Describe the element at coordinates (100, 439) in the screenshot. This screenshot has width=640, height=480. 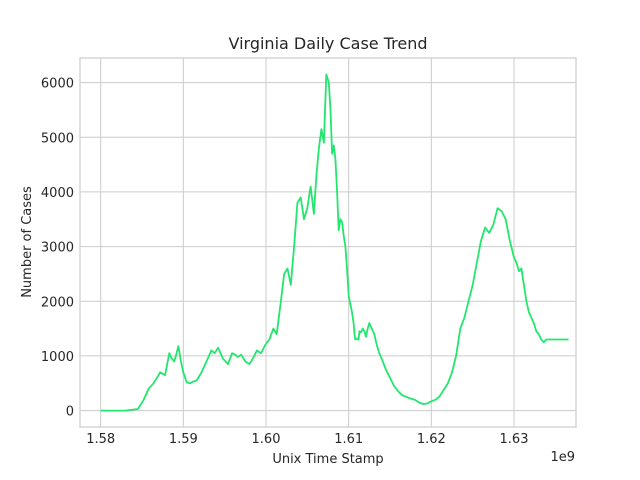
I see `x-tick-label: 1.58` at that location.